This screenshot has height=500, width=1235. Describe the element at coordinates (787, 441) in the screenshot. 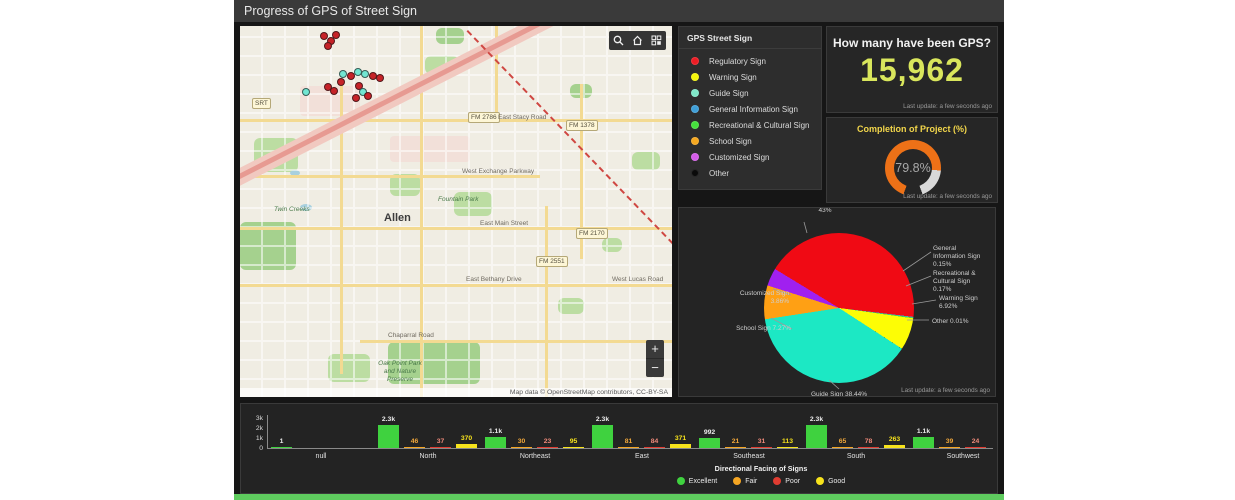

I see `bar-value-label: 113` at that location.